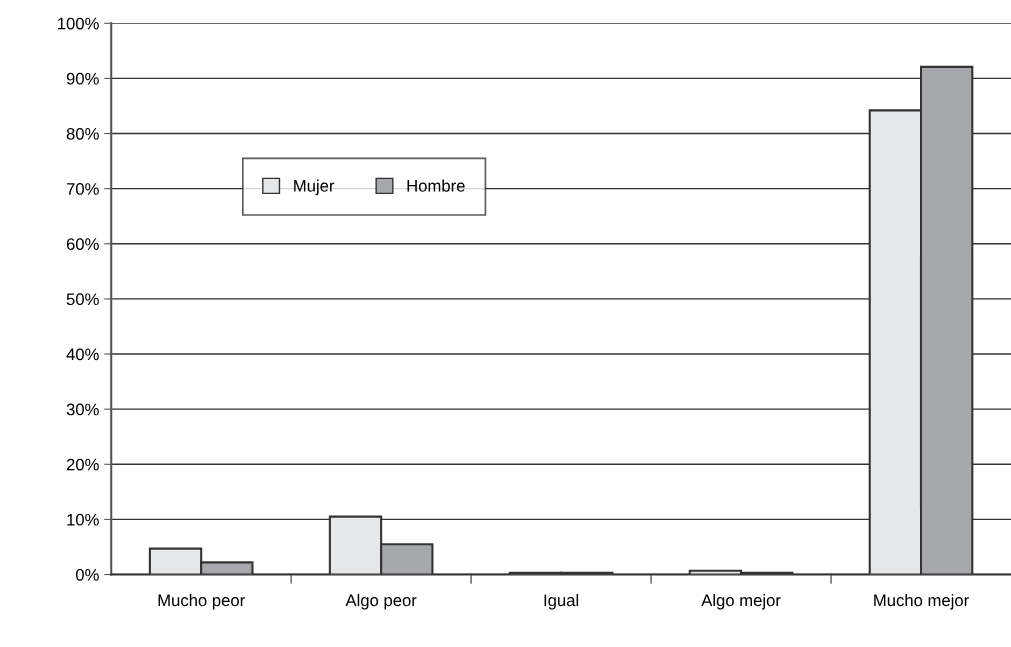 Image resolution: width=1011 pixels, height=647 pixels. What do you see at coordinates (82, 464) in the screenshot?
I see `y-tick-label: 20%` at bounding box center [82, 464].